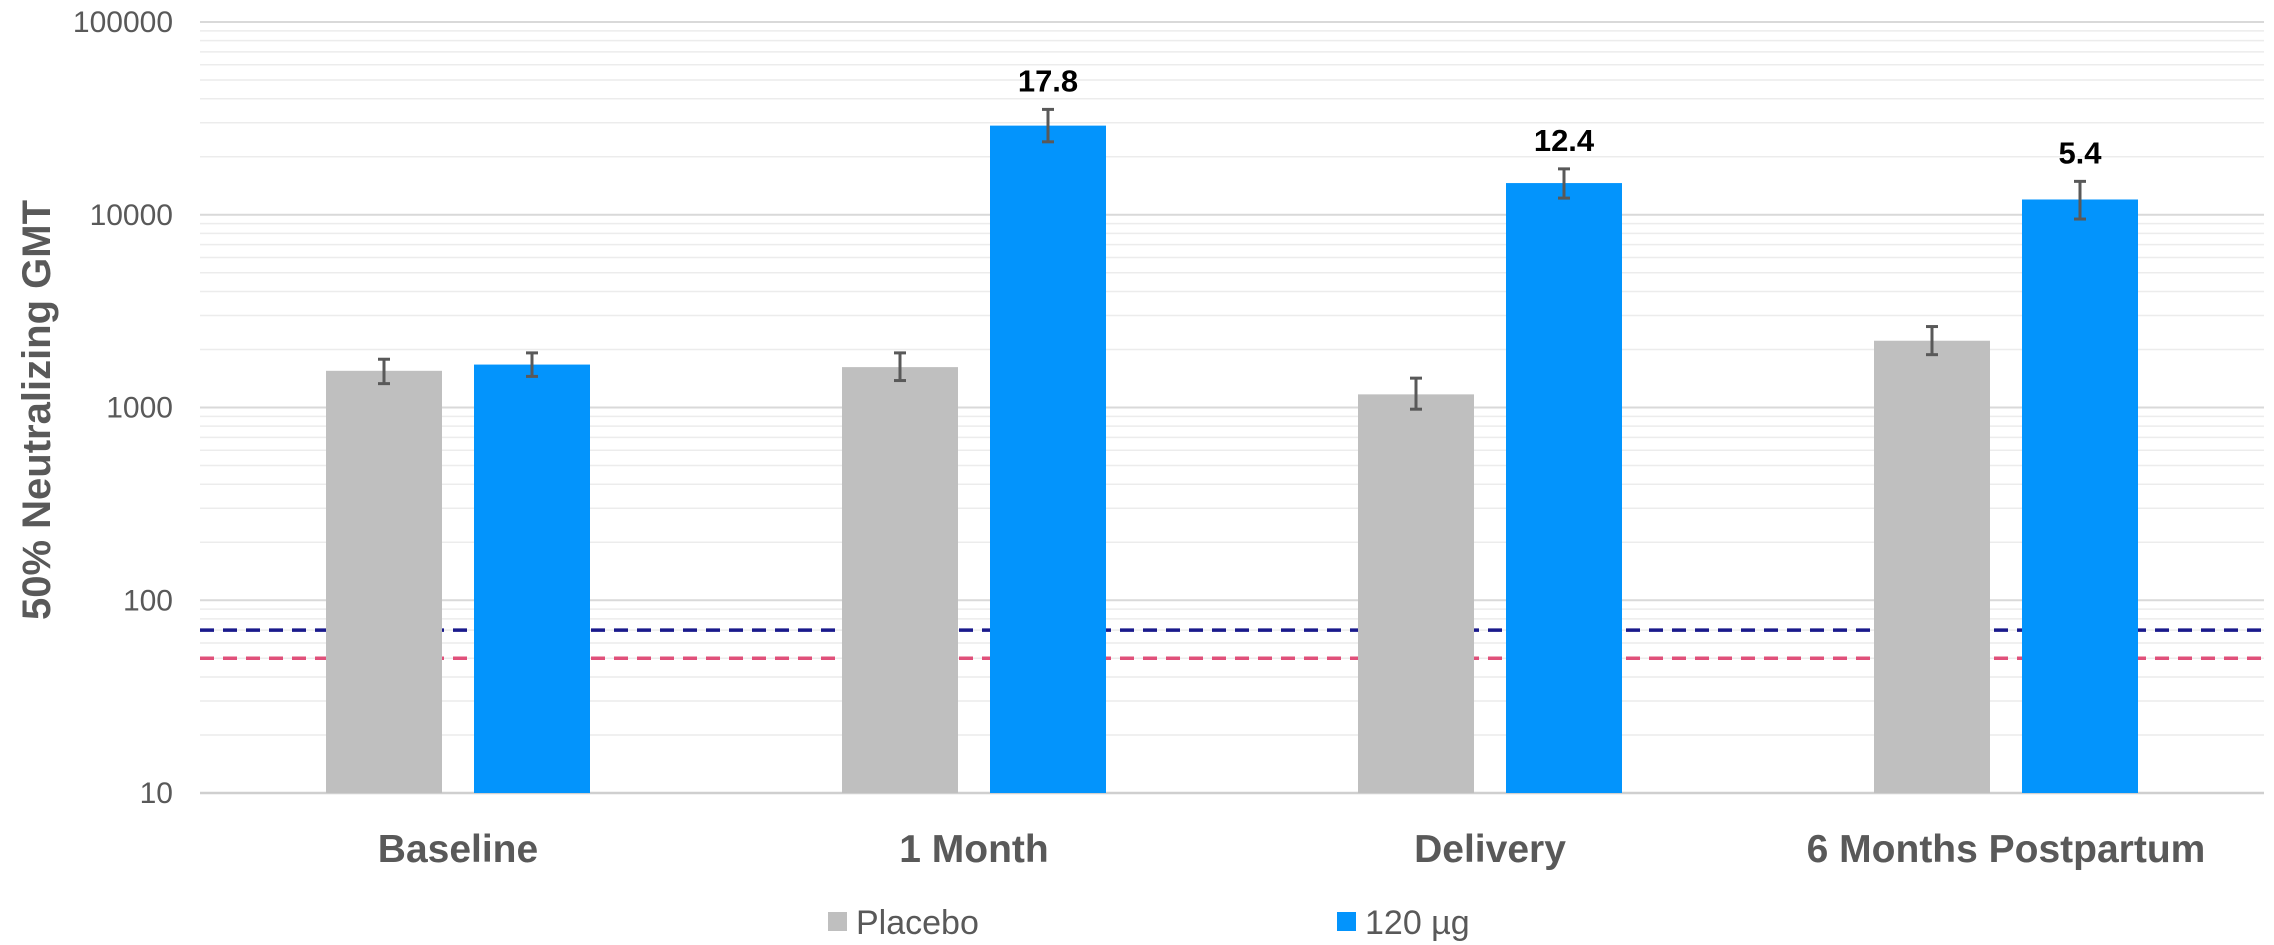 The height and width of the screenshot is (945, 2274). I want to click on y-axis-ticks: 10 100 1000 10000 100000, so click(123, 408).